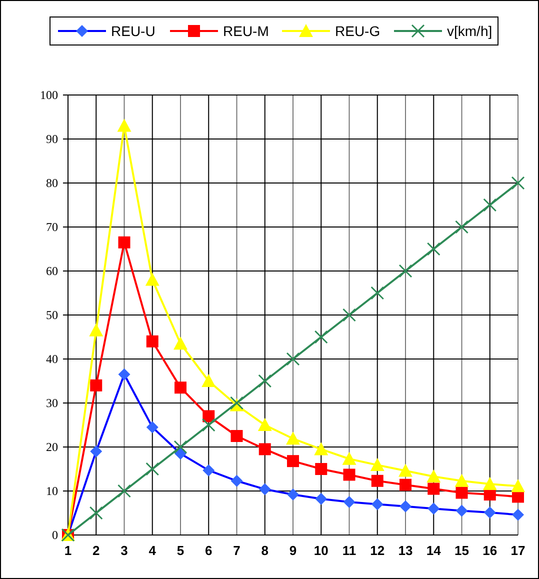 This screenshot has width=539, height=579. What do you see at coordinates (236, 550) in the screenshot?
I see `x-tick-label: 7` at bounding box center [236, 550].